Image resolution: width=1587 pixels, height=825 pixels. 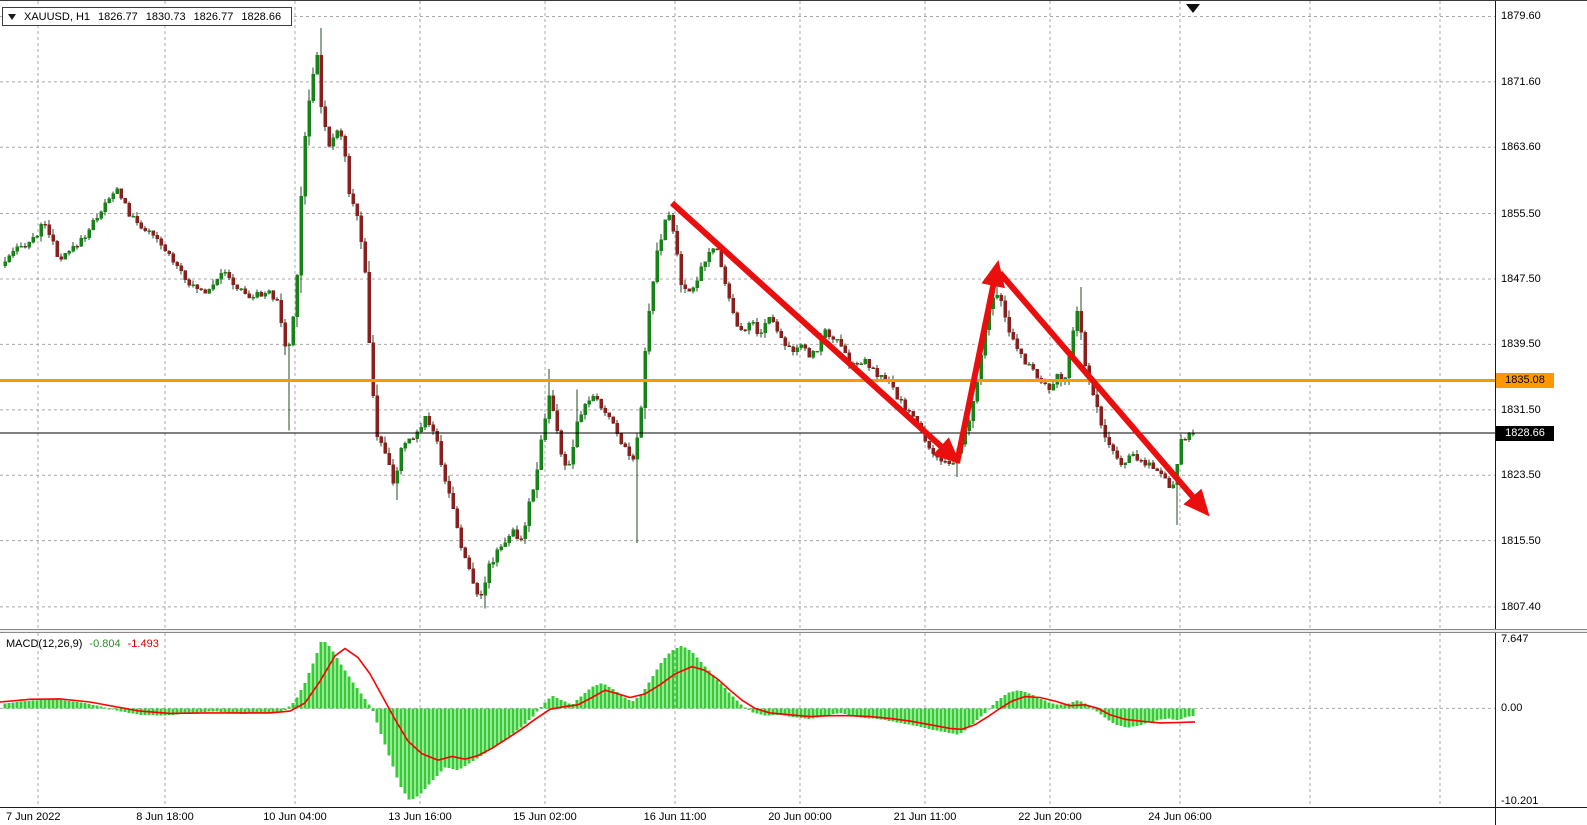 I want to click on macd-value-signal: -1.493, so click(x=143, y=644).